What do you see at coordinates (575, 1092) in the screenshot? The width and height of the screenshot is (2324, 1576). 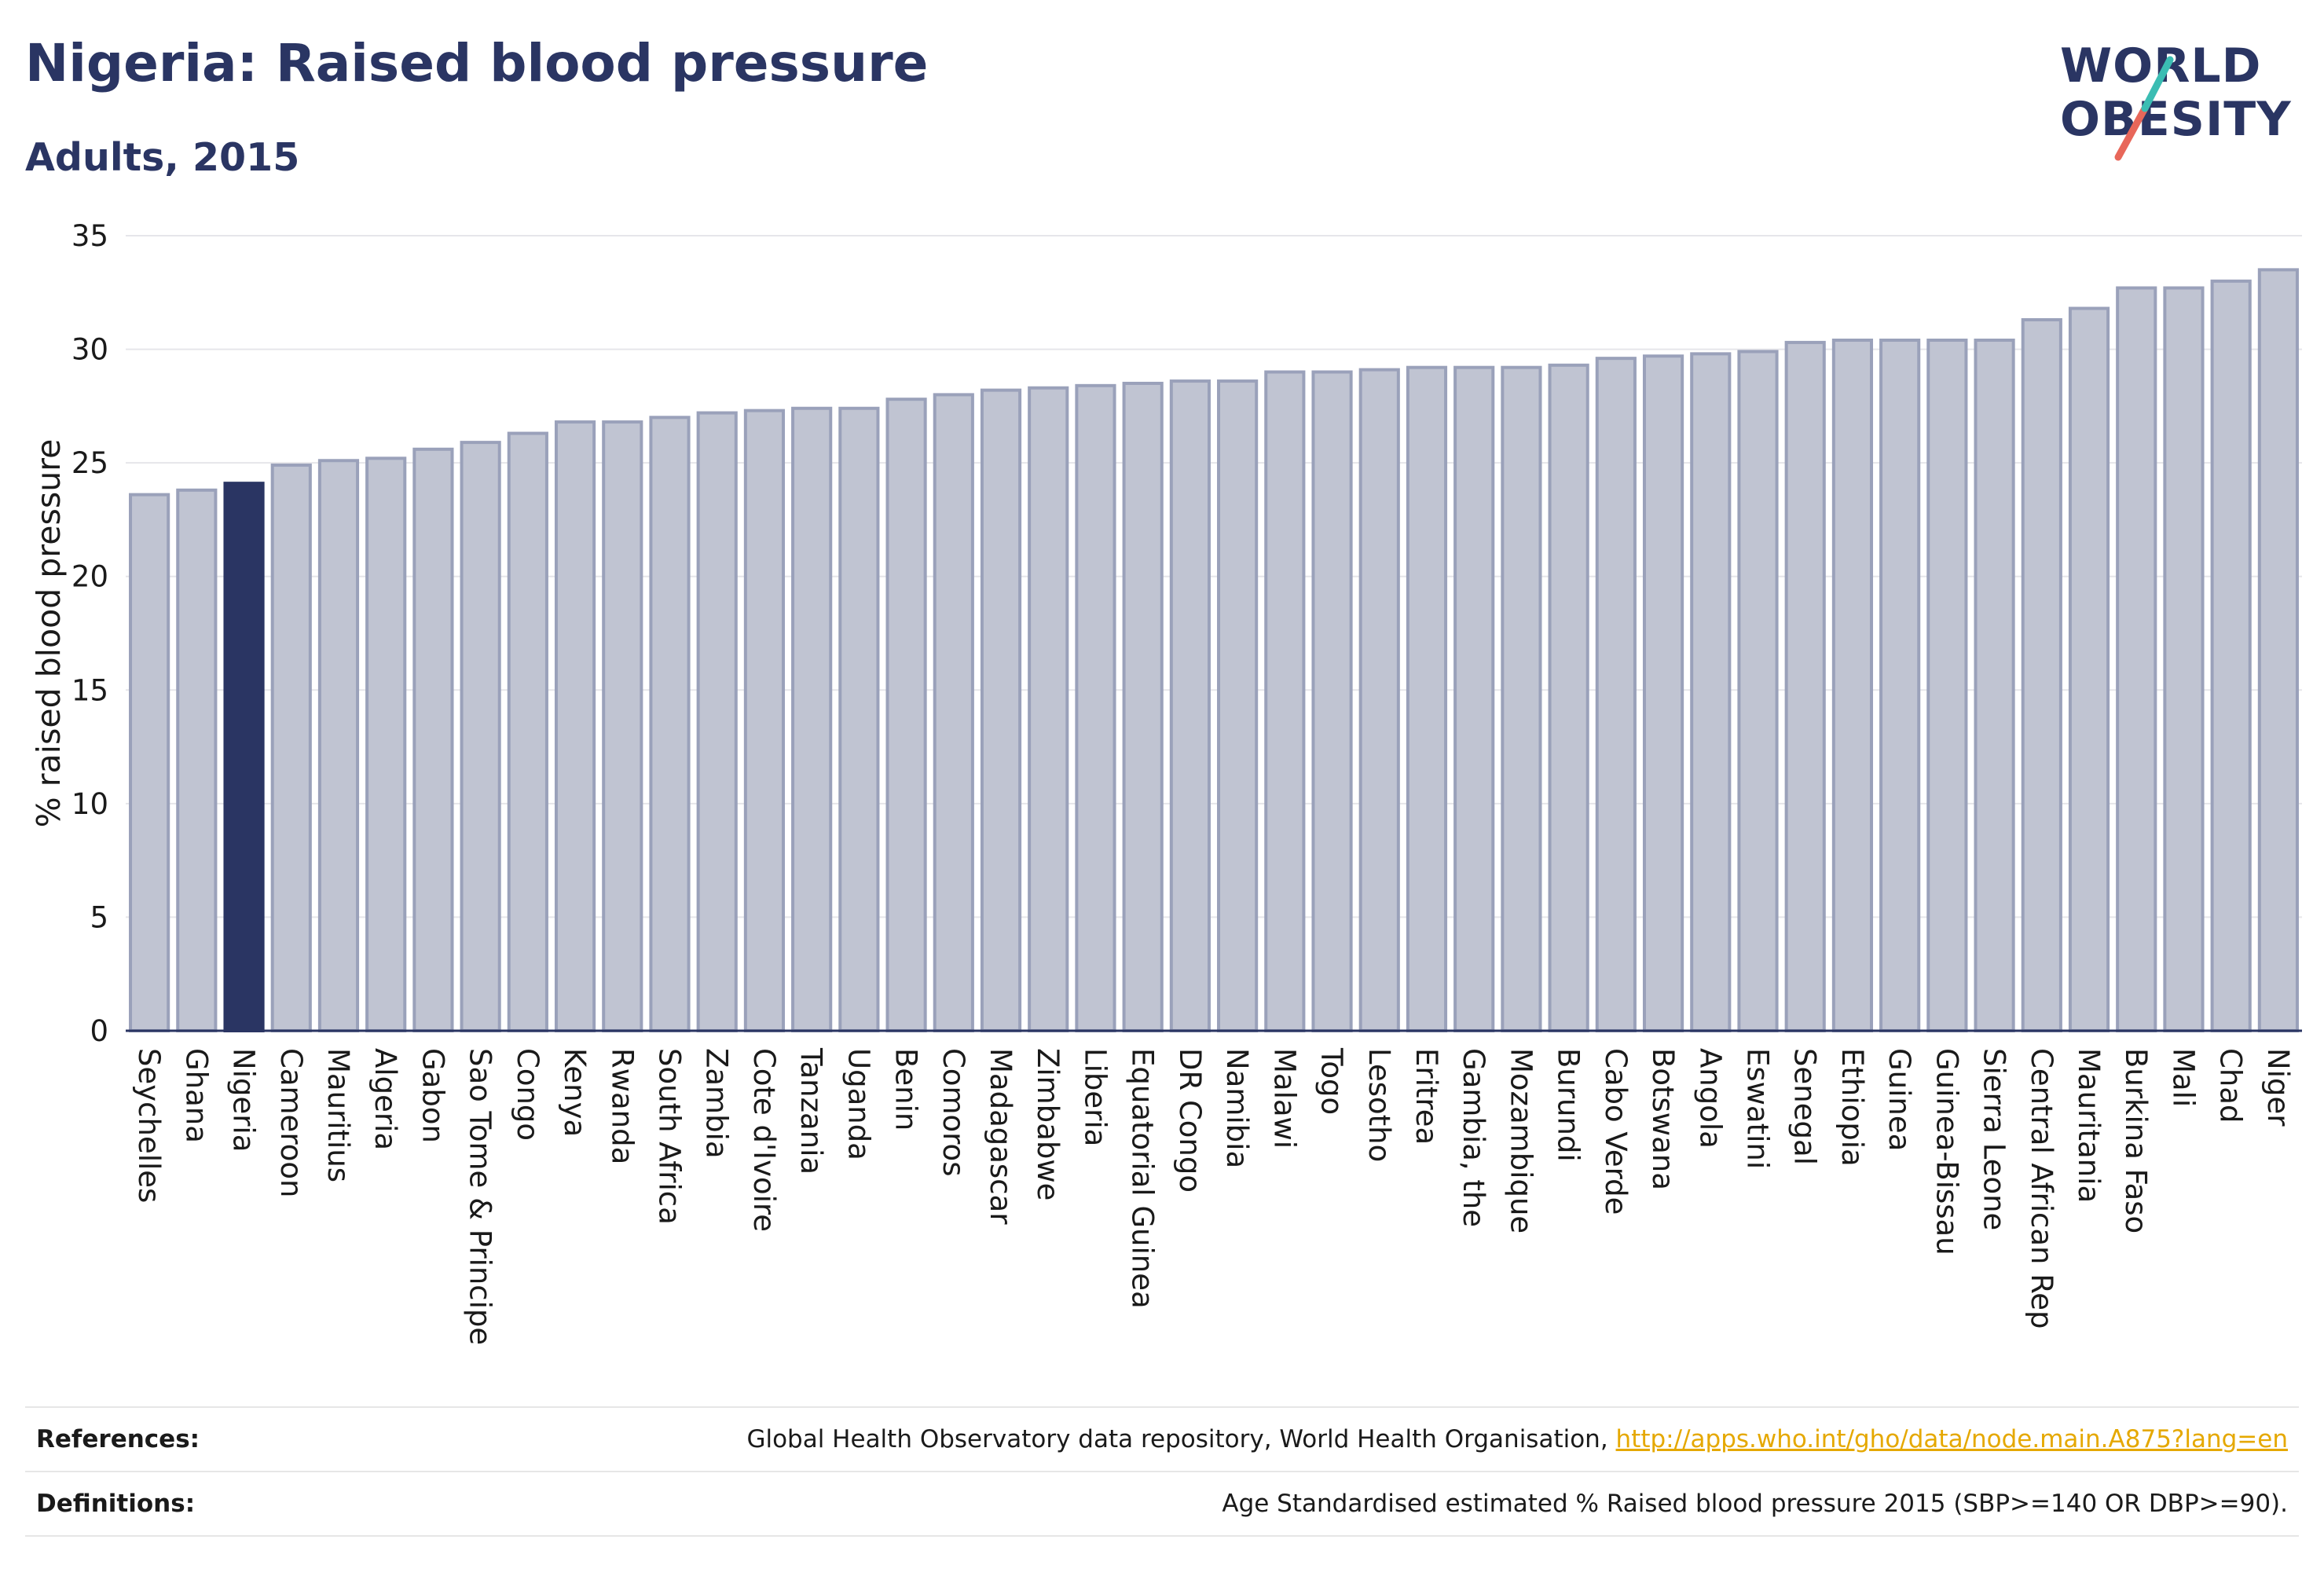 I see `x-tick-label: Kenya` at bounding box center [575, 1092].